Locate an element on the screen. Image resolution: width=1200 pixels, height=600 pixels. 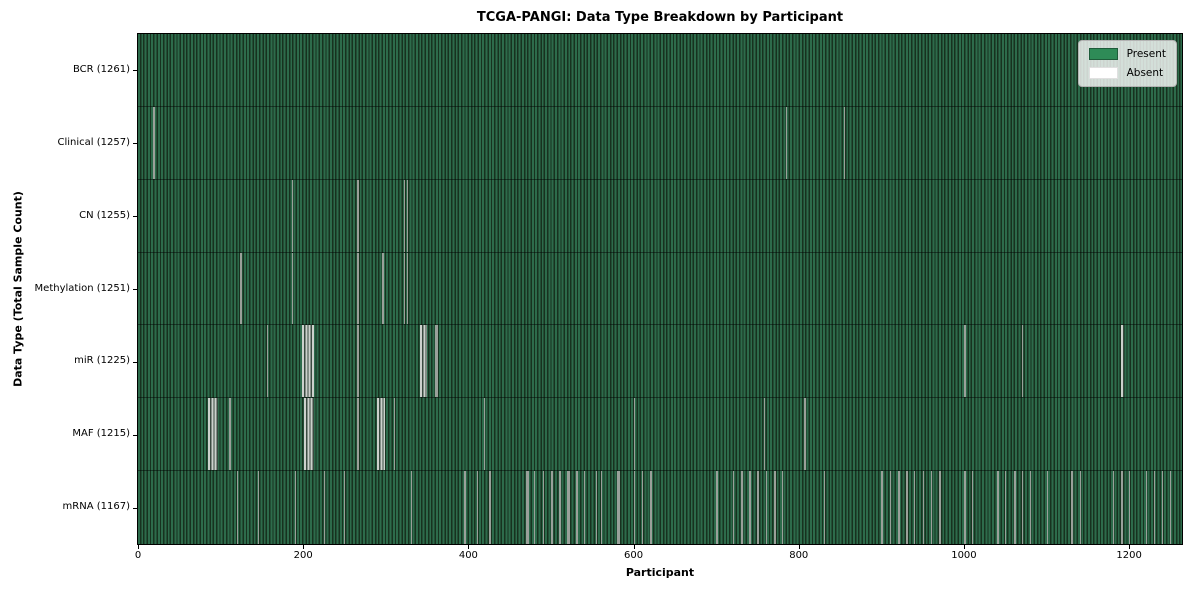
y-tick-label: BCR (1261) is located at coordinates (101, 69).